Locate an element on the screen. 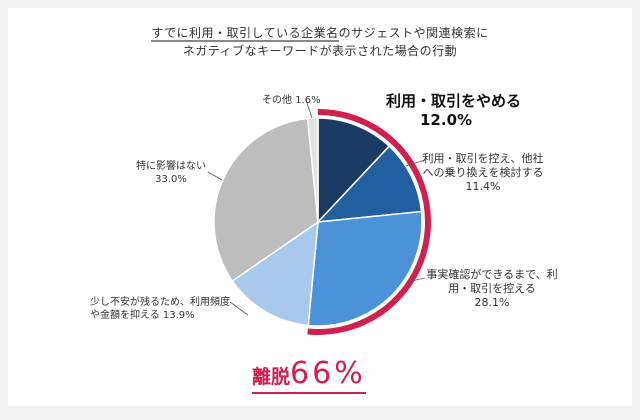  chart-title-line1: すでに利用・取引している企業名のサジェストや関連検索に is located at coordinates (320, 33).